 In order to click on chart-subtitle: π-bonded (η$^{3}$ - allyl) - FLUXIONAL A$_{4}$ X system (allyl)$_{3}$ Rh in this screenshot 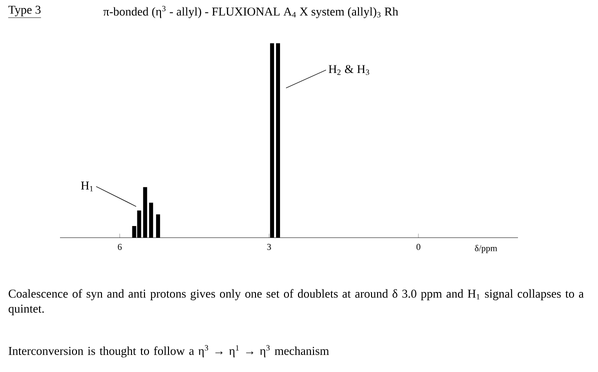, I will do `click(250, 12)`.